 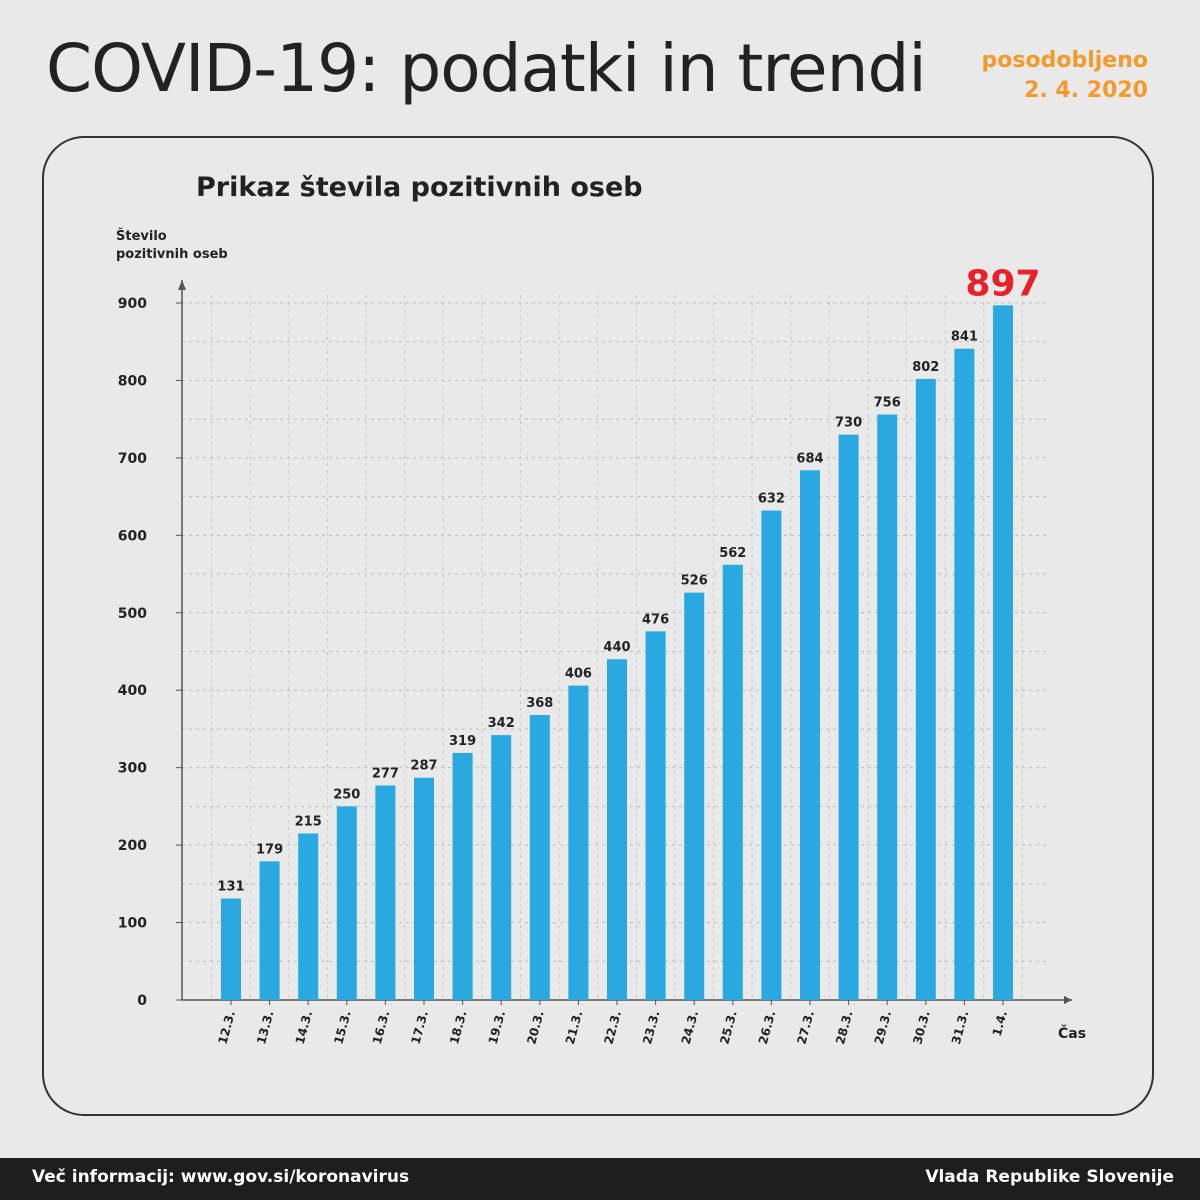 What do you see at coordinates (458, 1027) in the screenshot?
I see `x-tick-label: 18.3.` at bounding box center [458, 1027].